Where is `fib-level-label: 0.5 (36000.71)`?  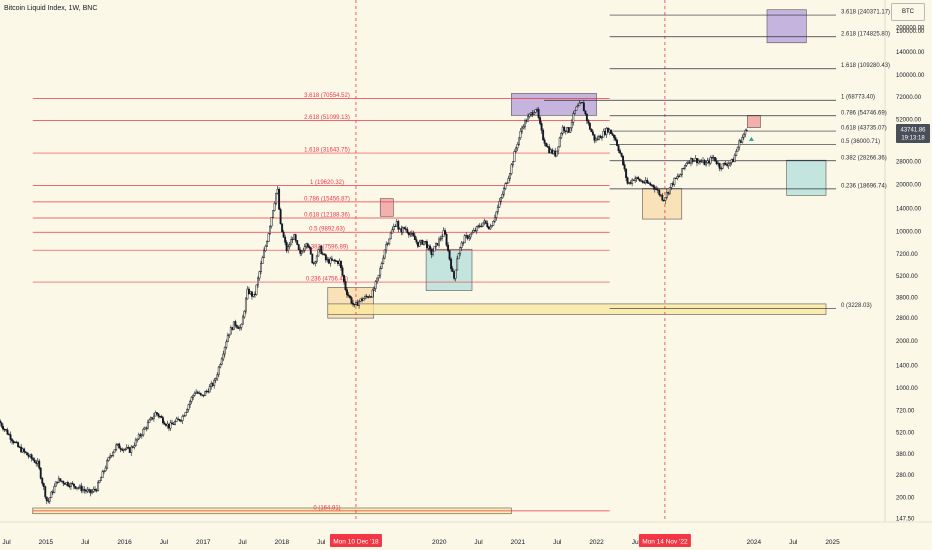
fib-level-label: 0.5 (36000.71) is located at coordinates (860, 142).